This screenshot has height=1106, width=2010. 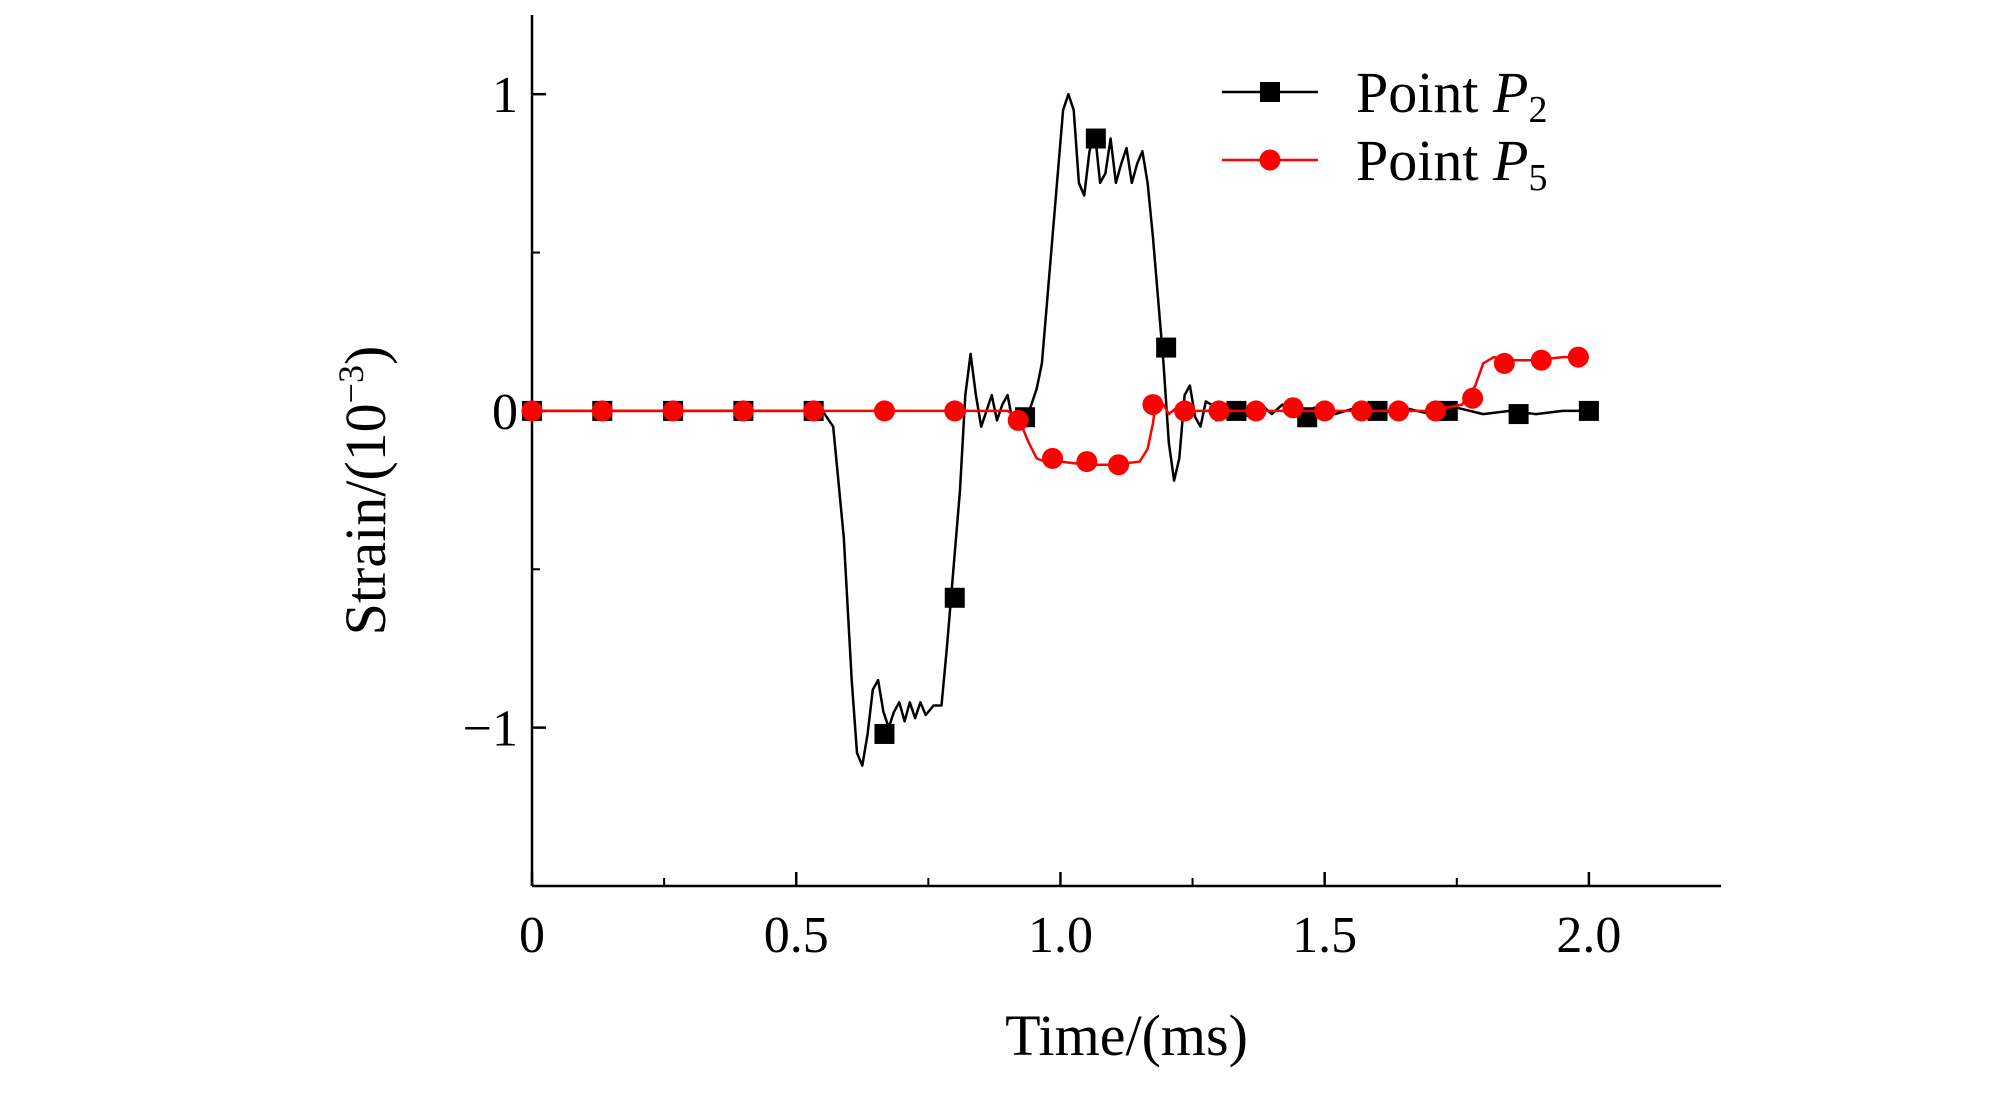 I want to click on y-tick-label: 0, so click(x=505, y=412).